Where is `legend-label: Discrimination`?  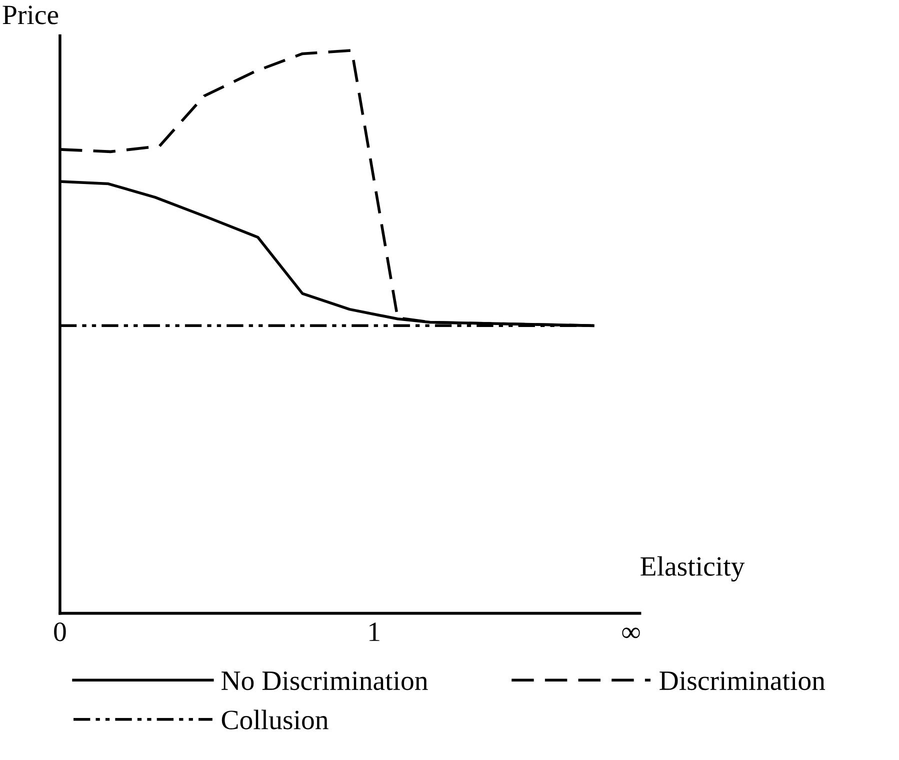 legend-label: Discrimination is located at coordinates (743, 680).